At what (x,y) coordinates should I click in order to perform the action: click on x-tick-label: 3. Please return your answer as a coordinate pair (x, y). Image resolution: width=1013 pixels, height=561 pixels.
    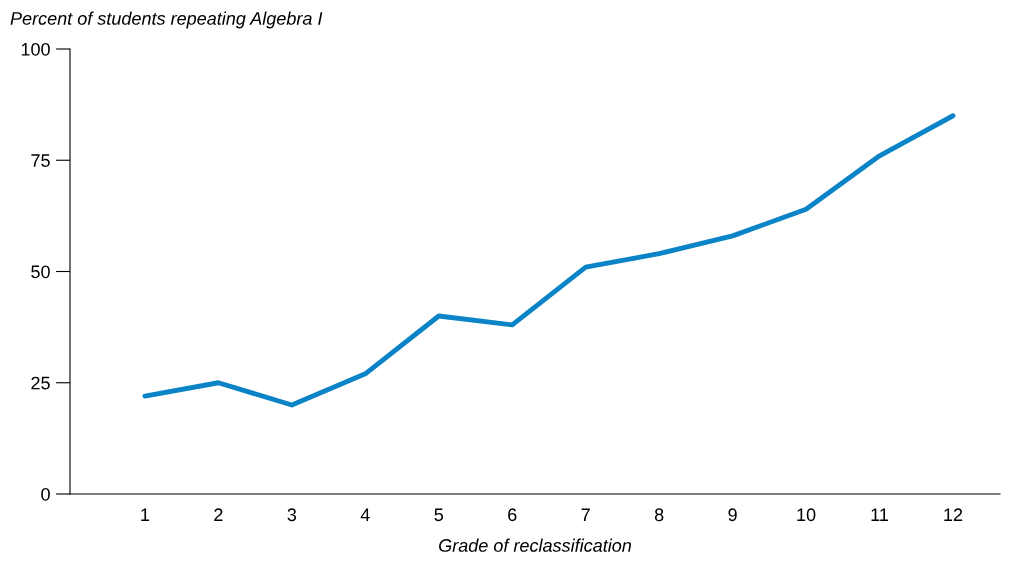
    Looking at the image, I should click on (292, 515).